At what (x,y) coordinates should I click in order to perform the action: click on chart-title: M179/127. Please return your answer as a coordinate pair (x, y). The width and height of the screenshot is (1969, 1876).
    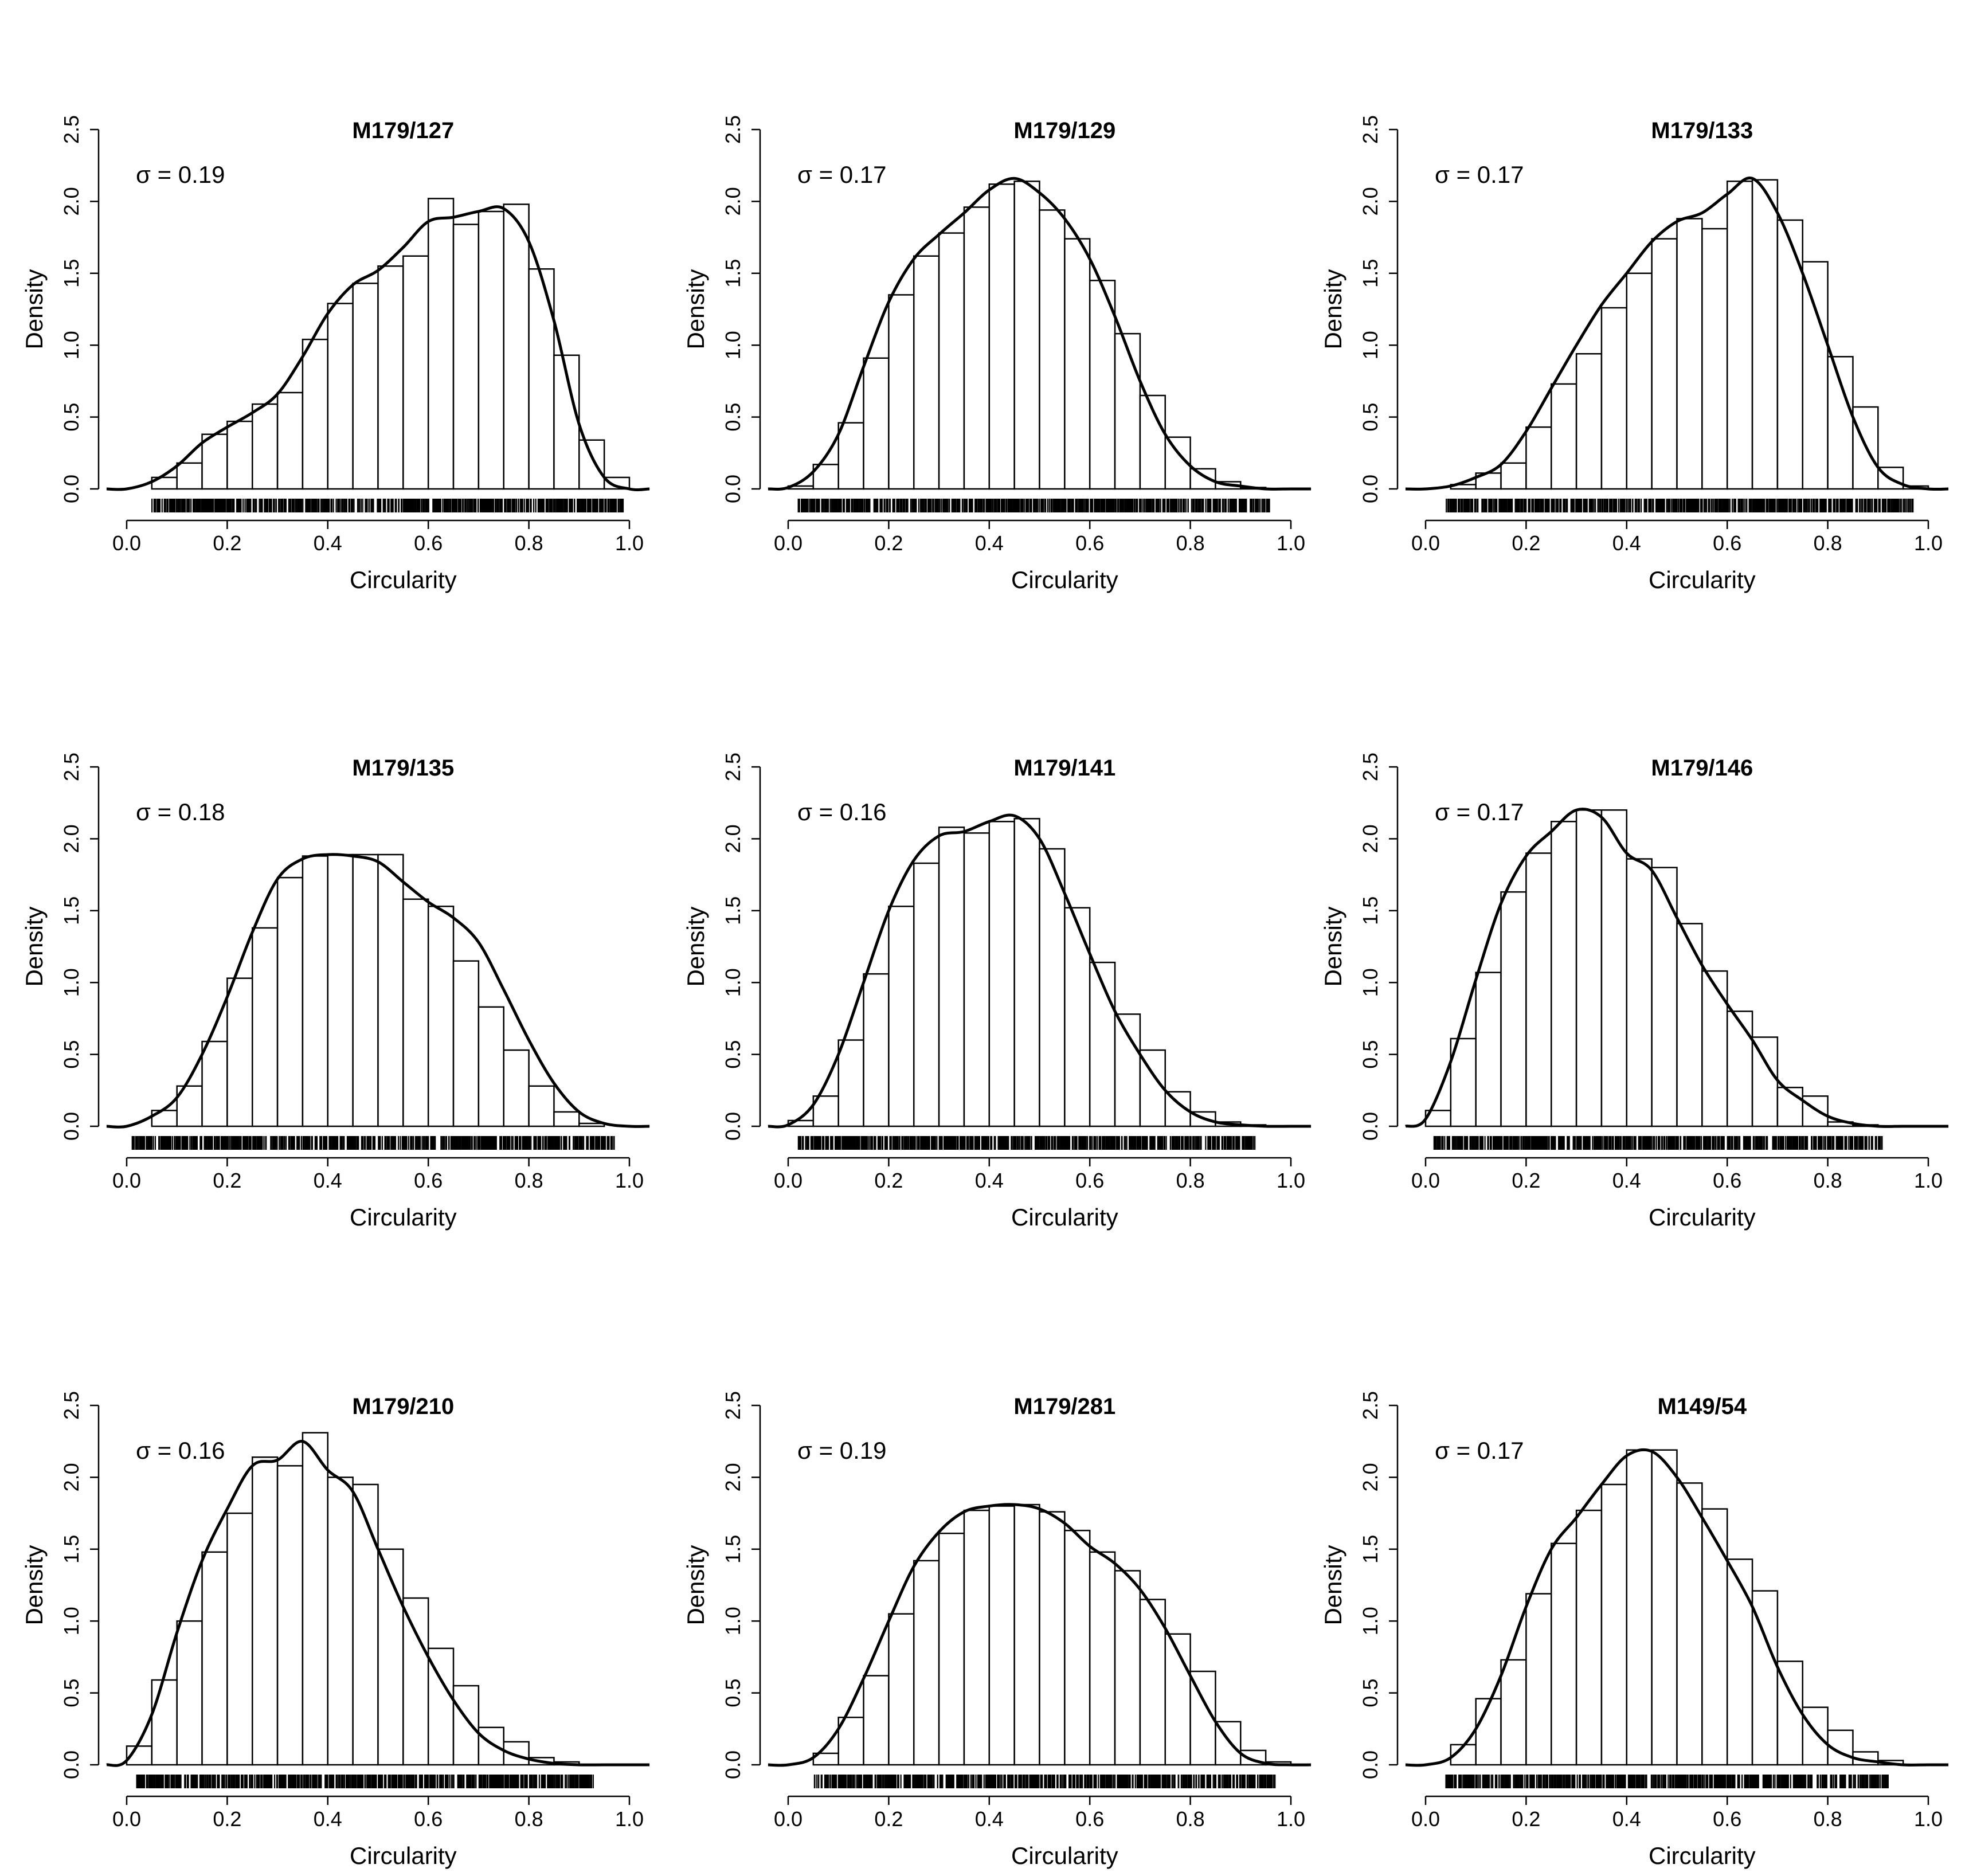
    Looking at the image, I should click on (403, 130).